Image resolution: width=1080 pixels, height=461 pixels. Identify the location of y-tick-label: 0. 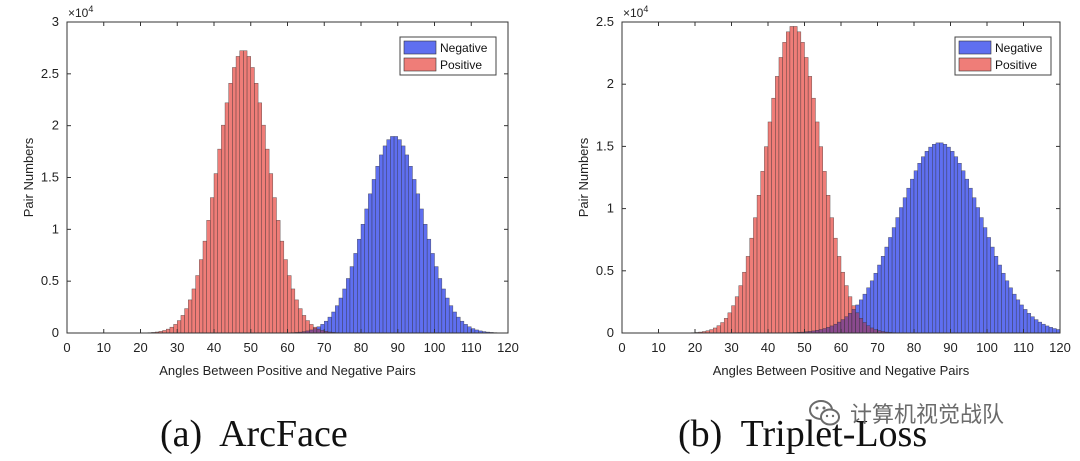
(55, 332).